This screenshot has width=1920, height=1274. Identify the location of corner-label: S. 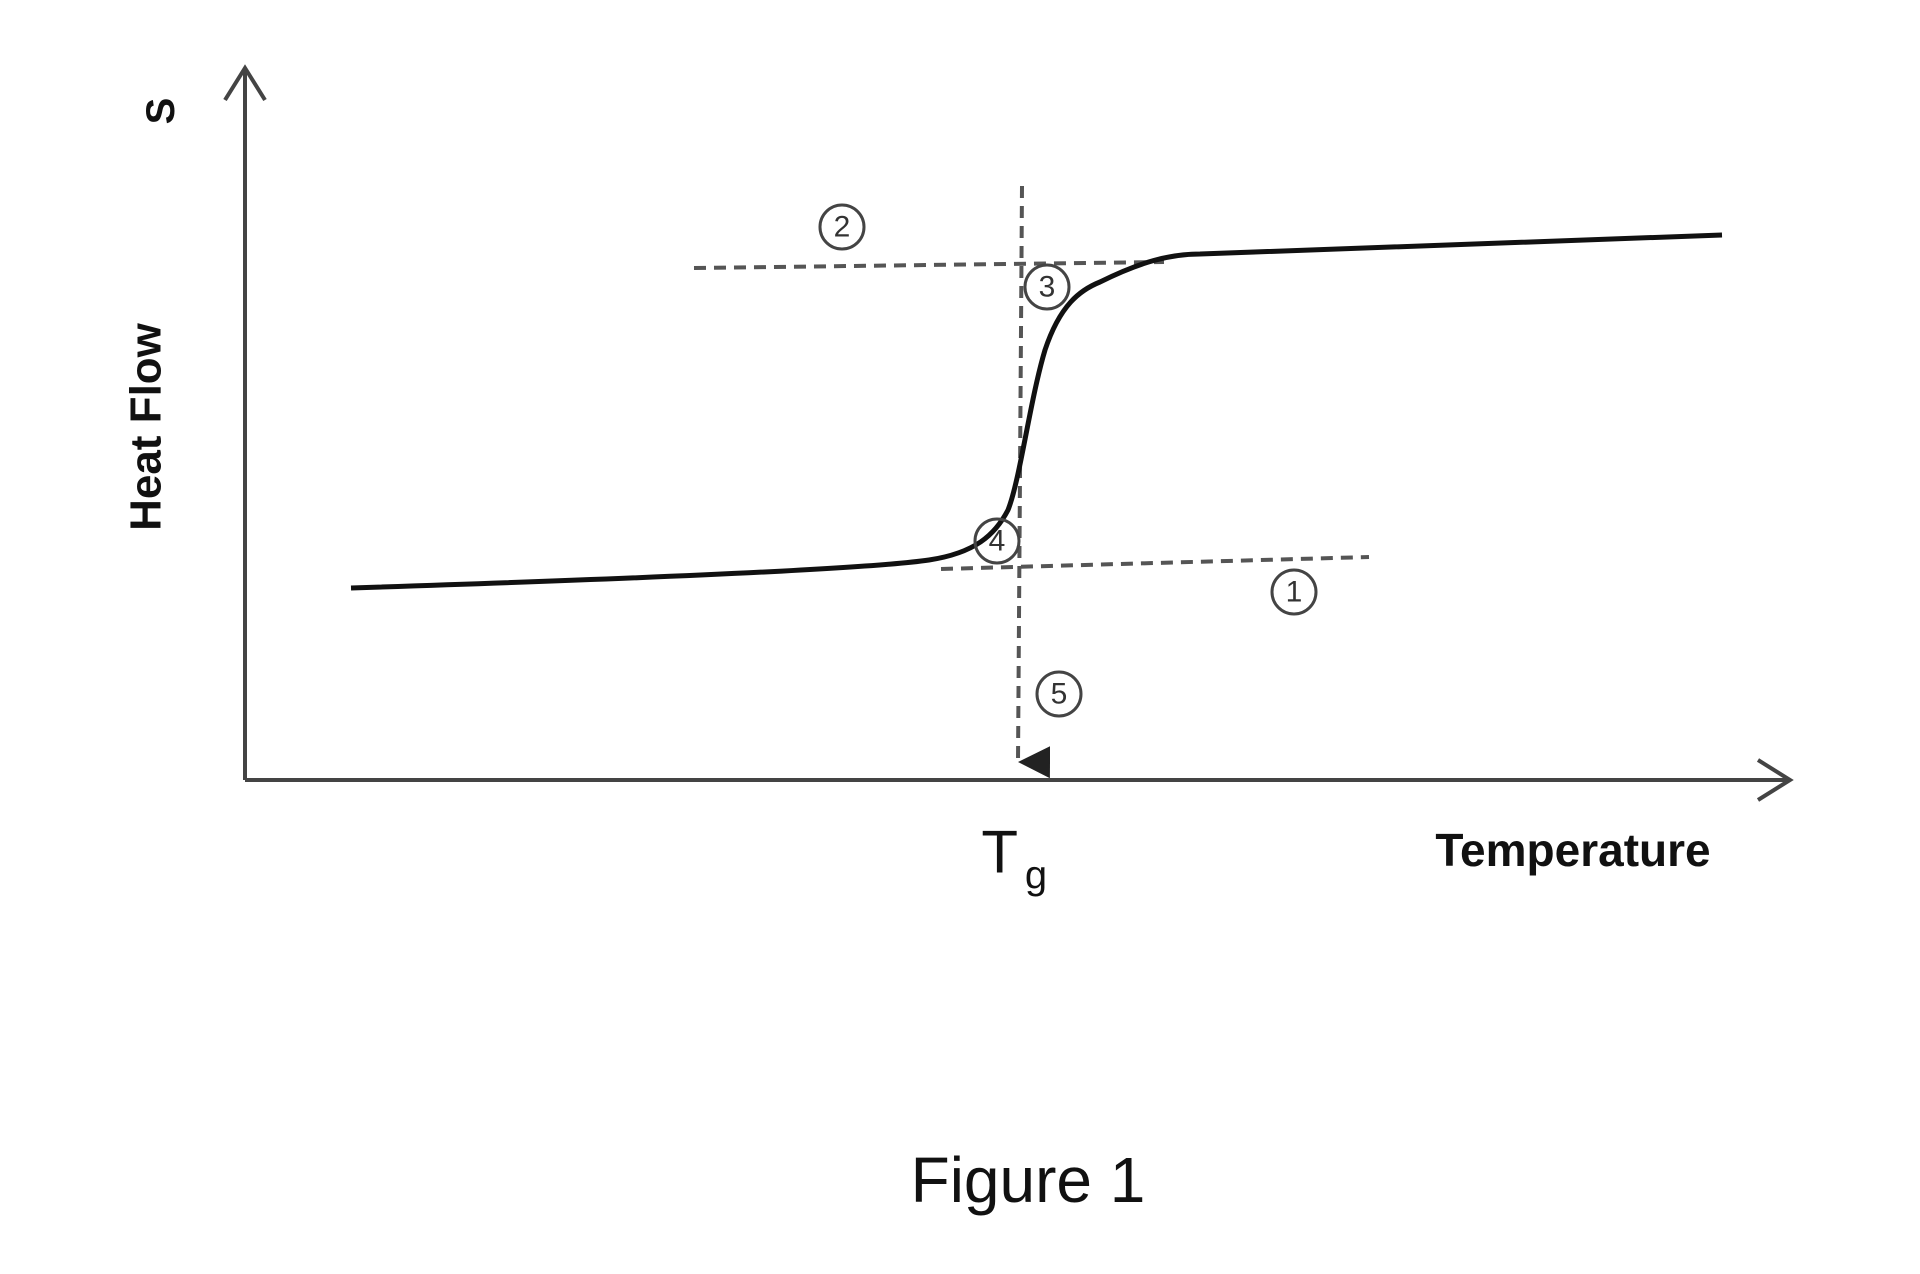
(161, 111).